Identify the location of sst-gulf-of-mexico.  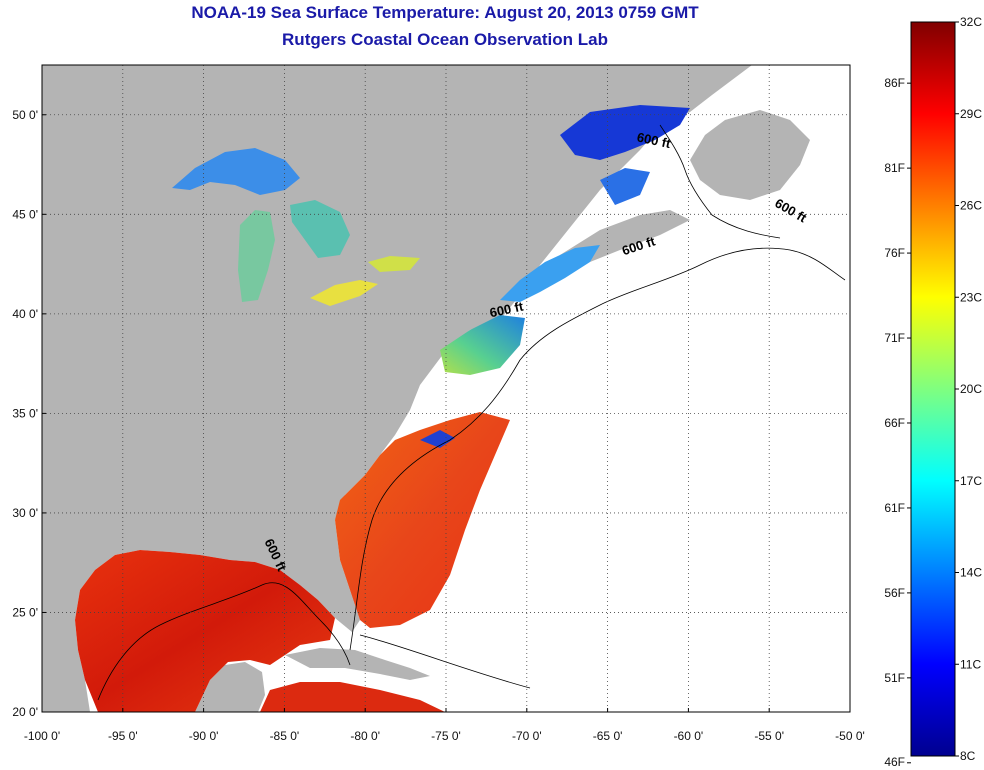
(205, 631).